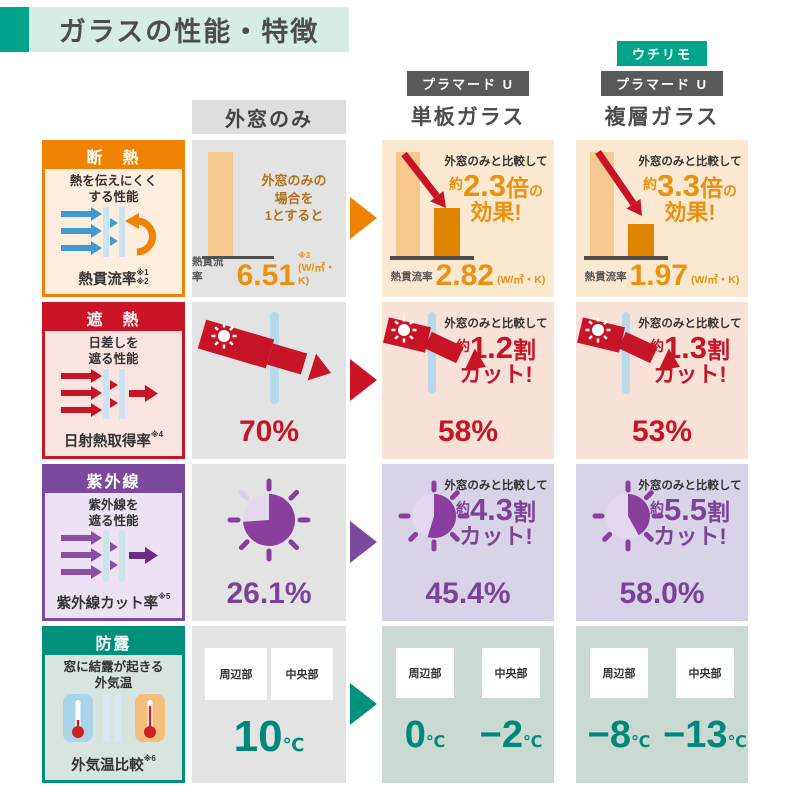 Image resolution: width=800 pixels, height=800 pixels. Describe the element at coordinates (269, 431) in the screenshot. I see `shading-baseline-value: 70%` at that location.